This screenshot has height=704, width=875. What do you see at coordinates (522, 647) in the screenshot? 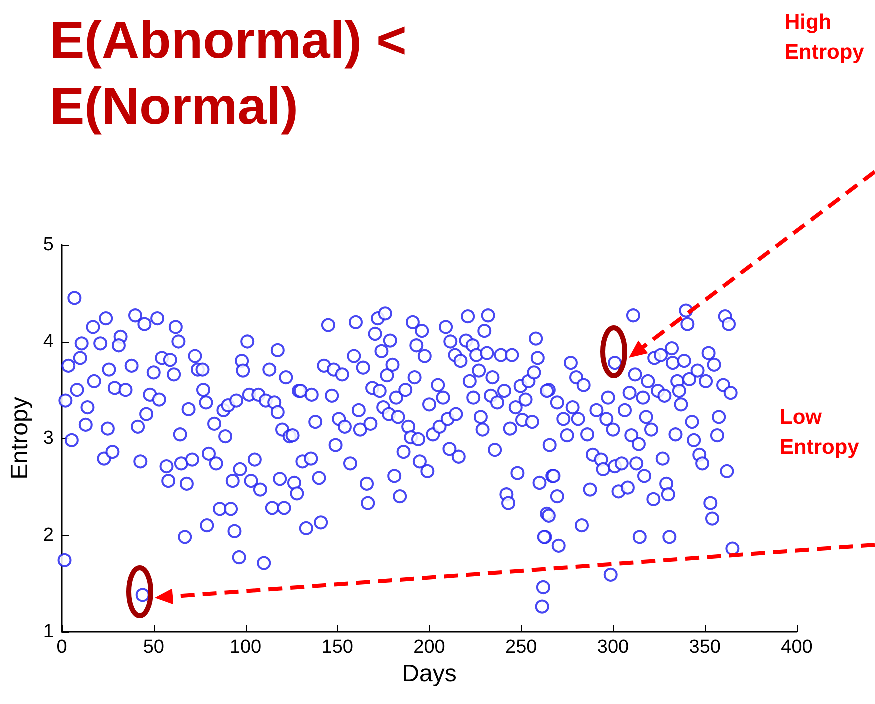
I see `x-tick-label: 250` at bounding box center [522, 647].